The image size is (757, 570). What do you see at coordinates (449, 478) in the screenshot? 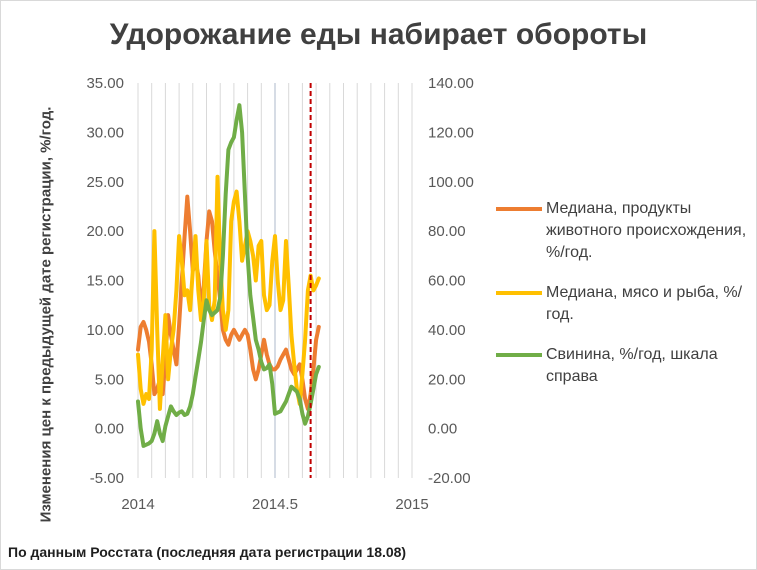
I see `y2-tick-label: -20.00` at bounding box center [449, 478].